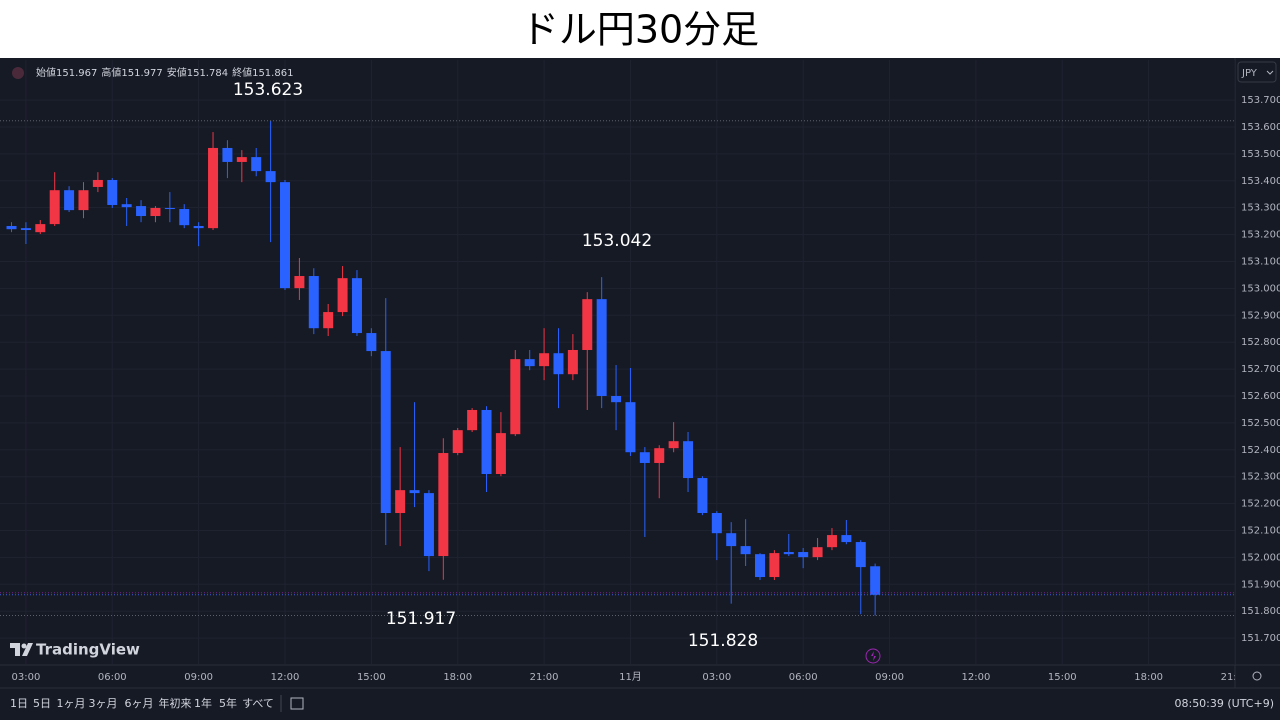  I want to click on y-tick-label: 152.800, so click(1260, 342).